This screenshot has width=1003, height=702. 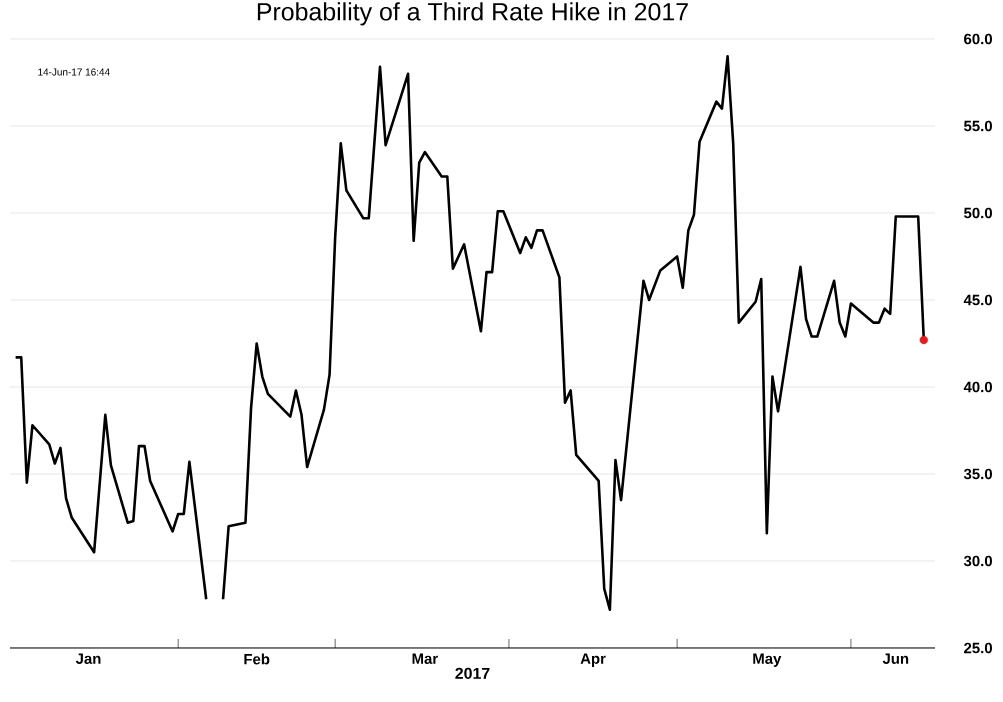 I want to click on y-tick-label: 30.0, so click(x=977, y=561).